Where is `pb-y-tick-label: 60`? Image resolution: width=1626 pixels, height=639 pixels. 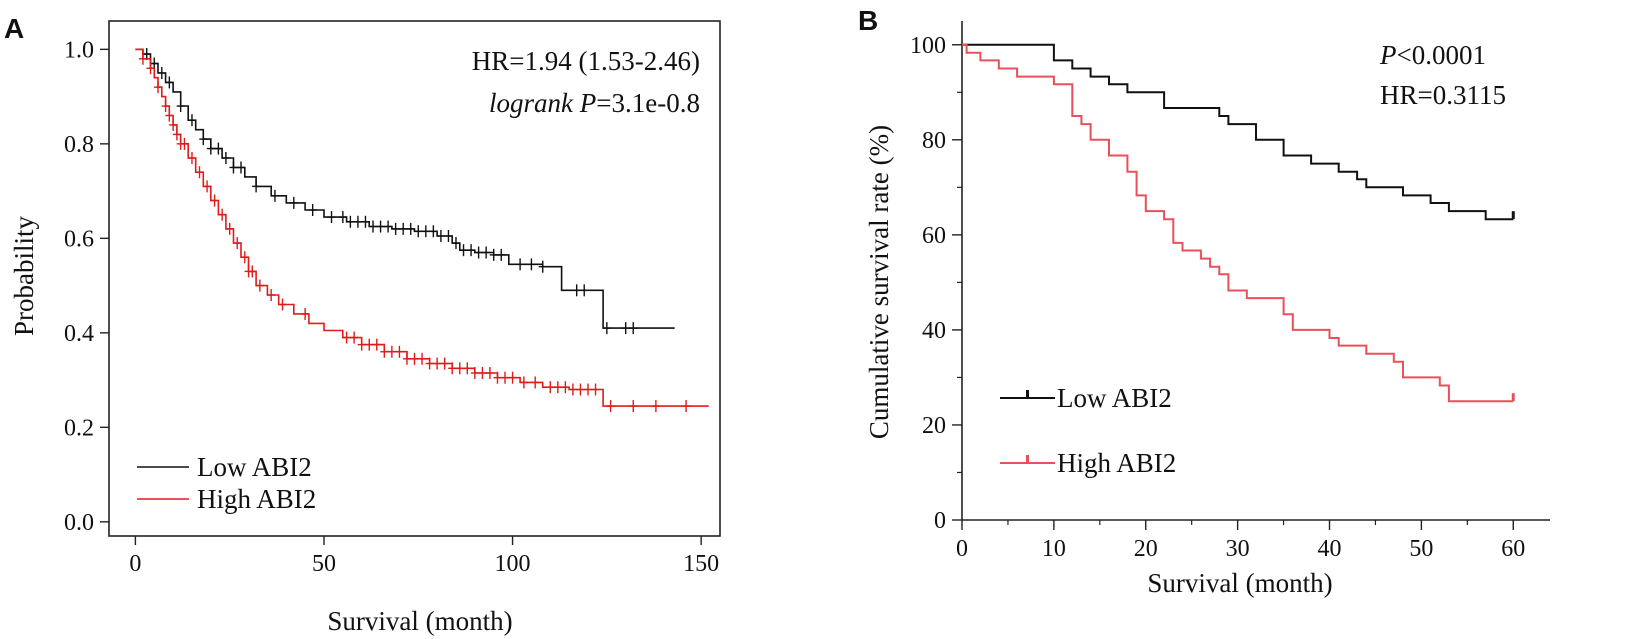
pb-y-tick-label: 60 is located at coordinates (934, 236).